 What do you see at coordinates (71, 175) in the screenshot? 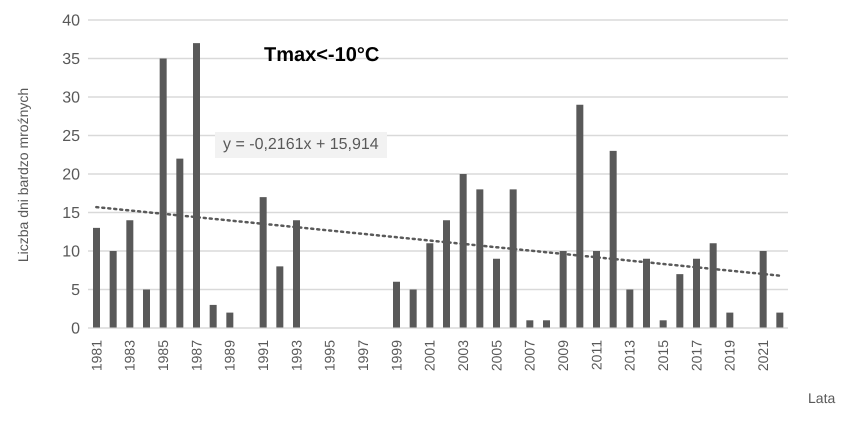
I see `y-tick-label: 20` at bounding box center [71, 175].